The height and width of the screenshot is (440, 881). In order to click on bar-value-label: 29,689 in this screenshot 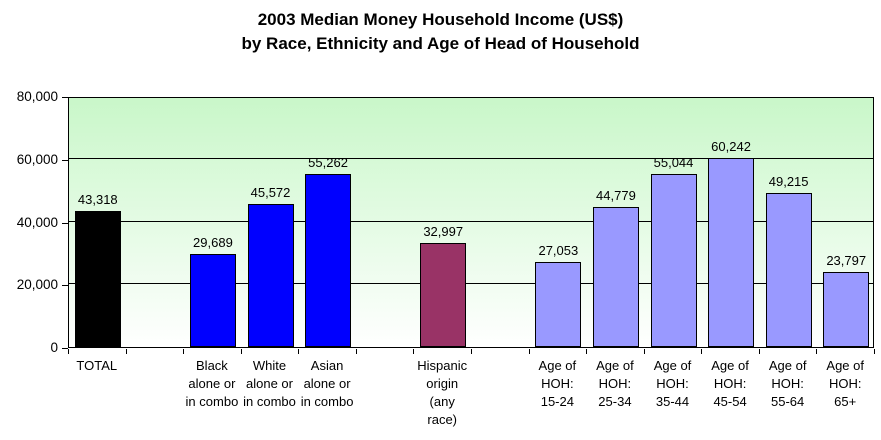, I will do `click(213, 242)`.